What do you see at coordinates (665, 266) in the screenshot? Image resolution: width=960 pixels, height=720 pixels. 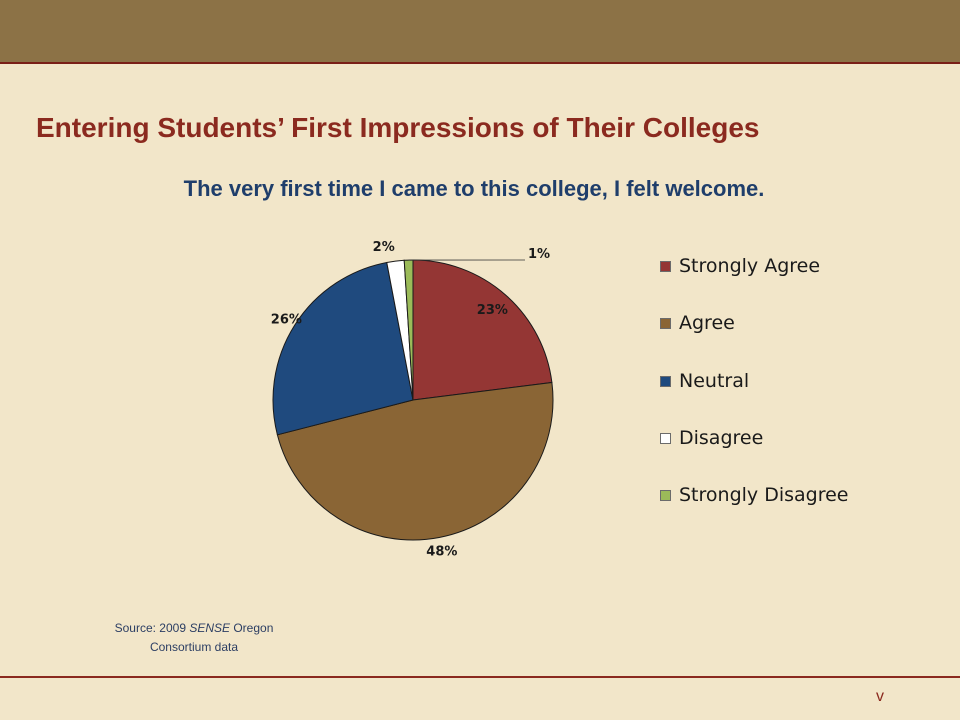 I see `legend-swatch-strongly-agree` at bounding box center [665, 266].